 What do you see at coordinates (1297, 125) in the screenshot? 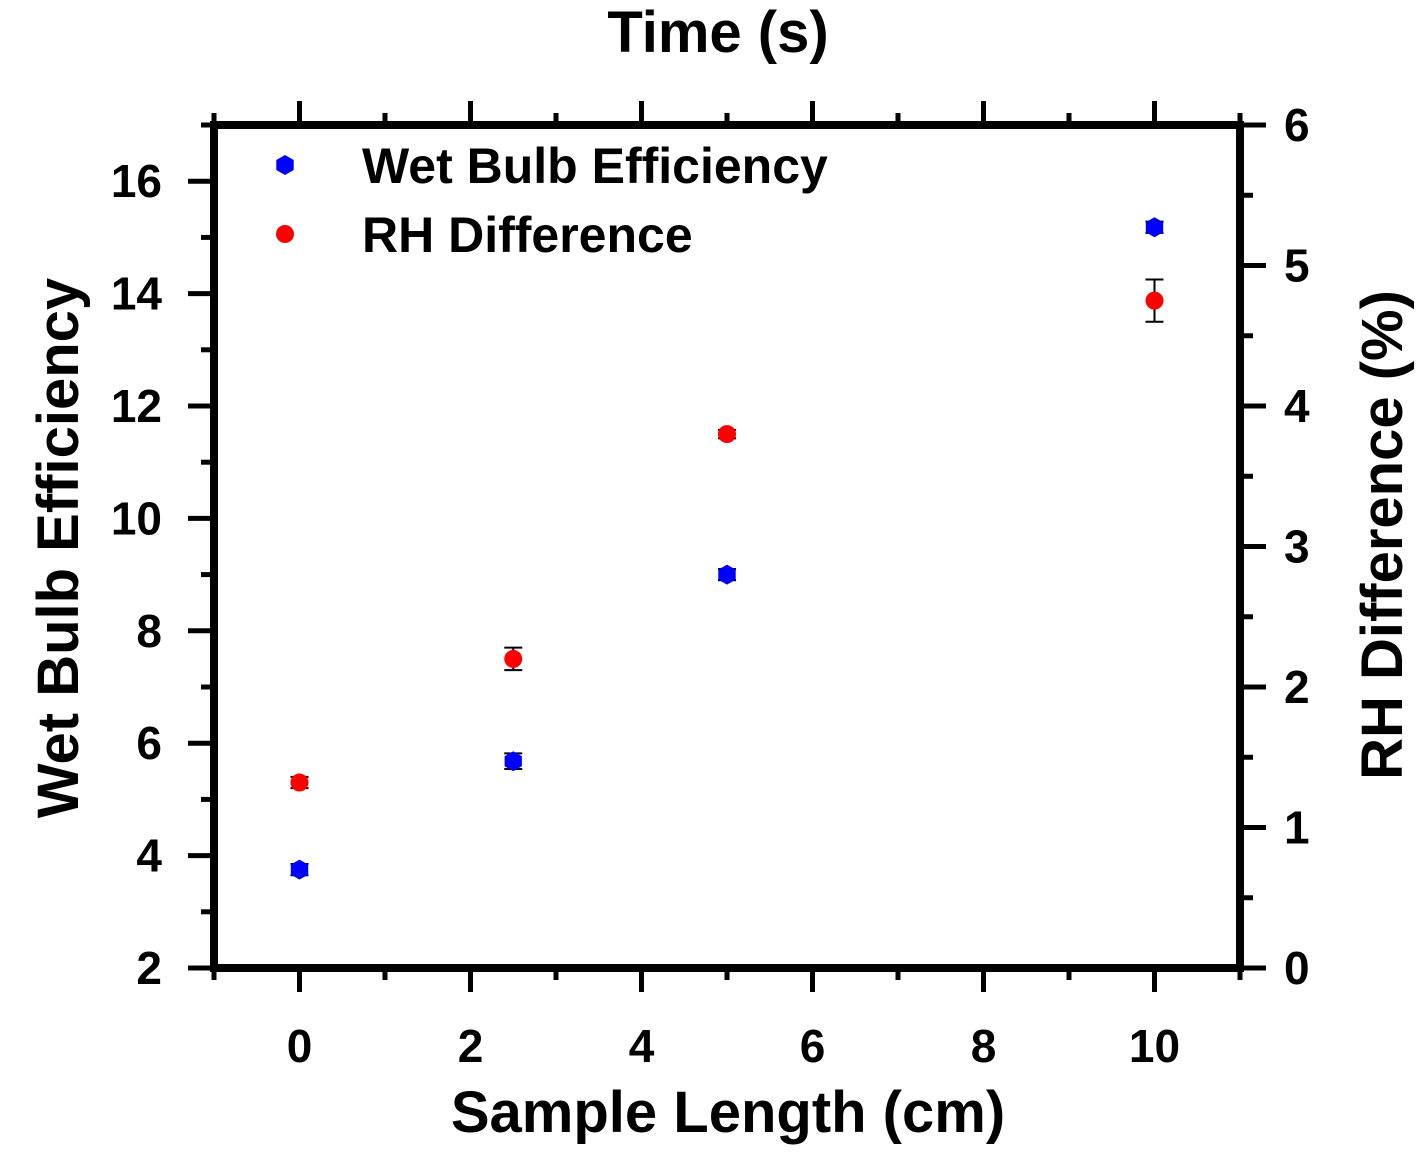
I see `y2-tick-label: 6` at bounding box center [1297, 125].